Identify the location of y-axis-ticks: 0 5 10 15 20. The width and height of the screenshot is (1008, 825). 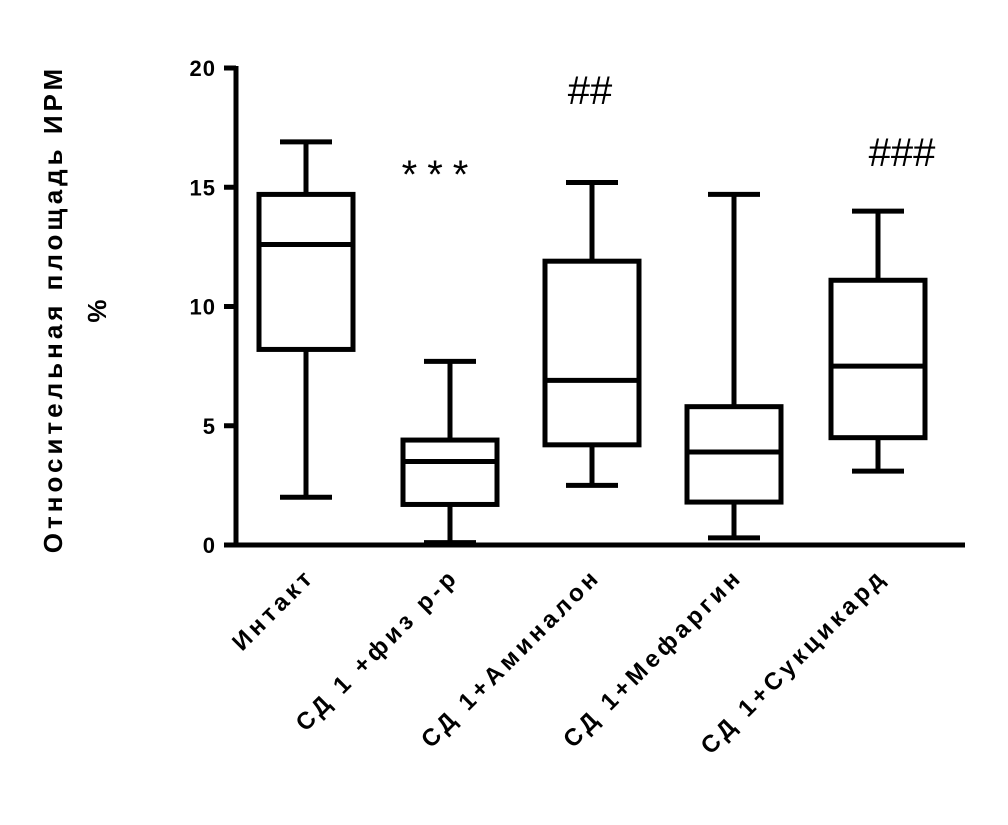
(213, 307).